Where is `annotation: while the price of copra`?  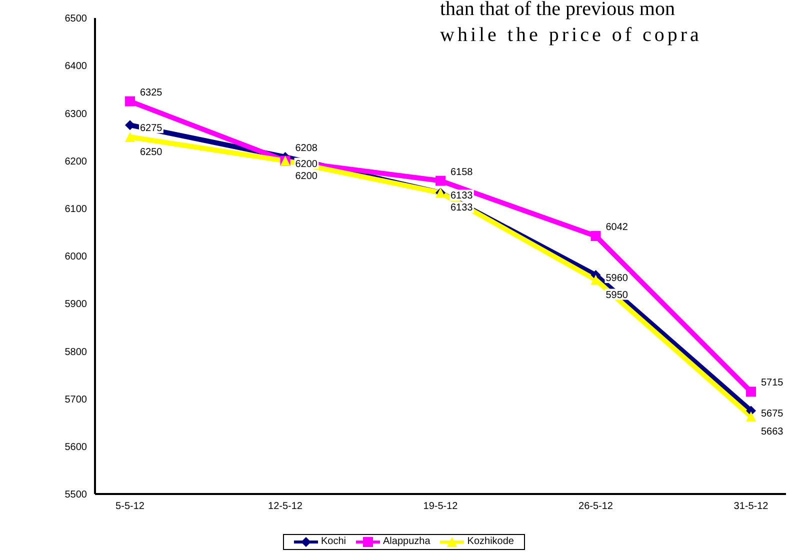 annotation: while the price of copra is located at coordinates (571, 35).